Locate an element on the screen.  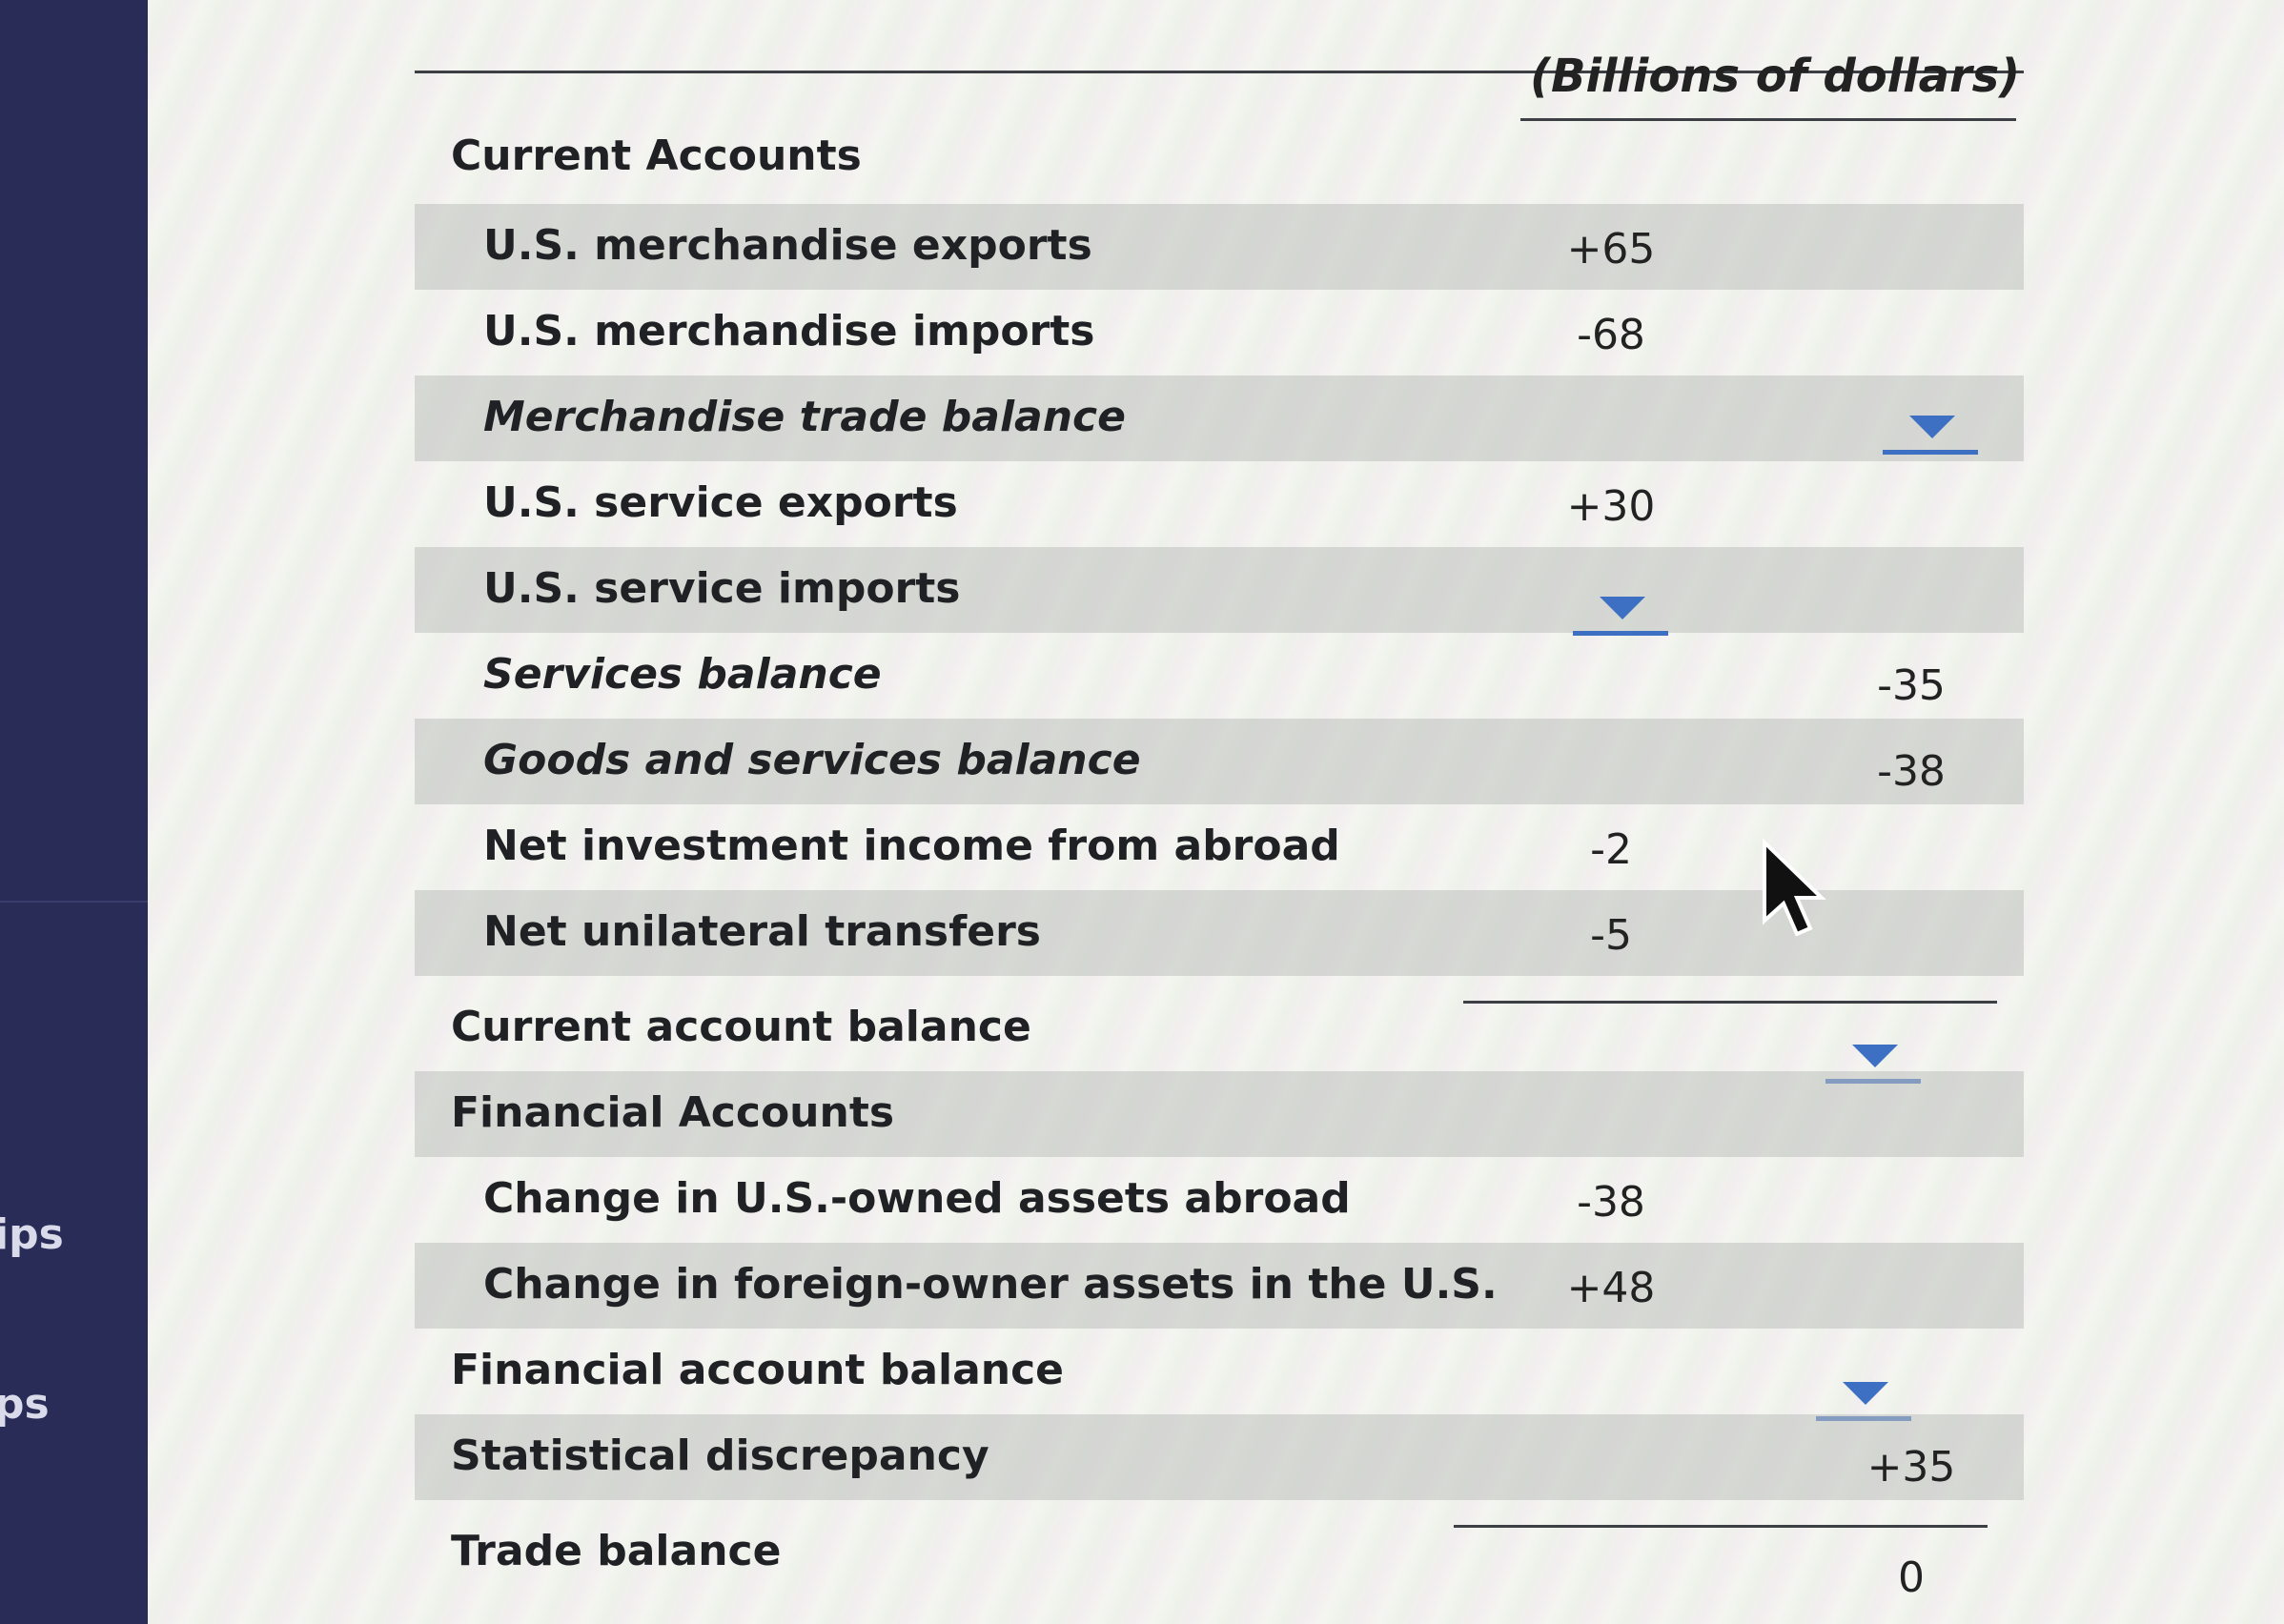
table-row: Financial Accounts is located at coordinates (1219, 1114).